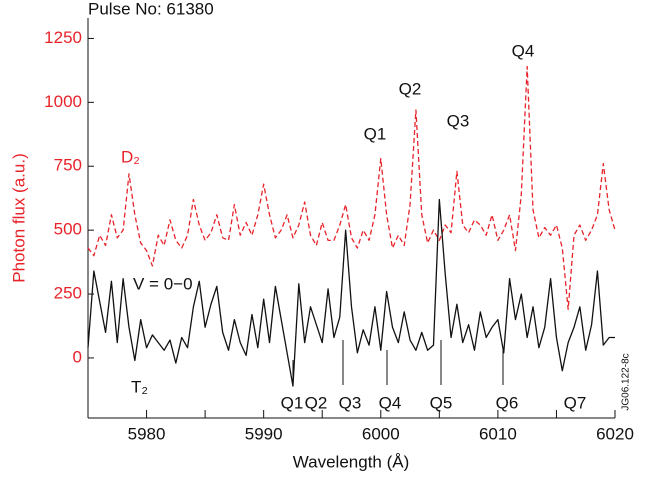 This screenshot has height=480, width=653. Describe the element at coordinates (63, 101) in the screenshot. I see `y-tick-label: 1000` at that location.